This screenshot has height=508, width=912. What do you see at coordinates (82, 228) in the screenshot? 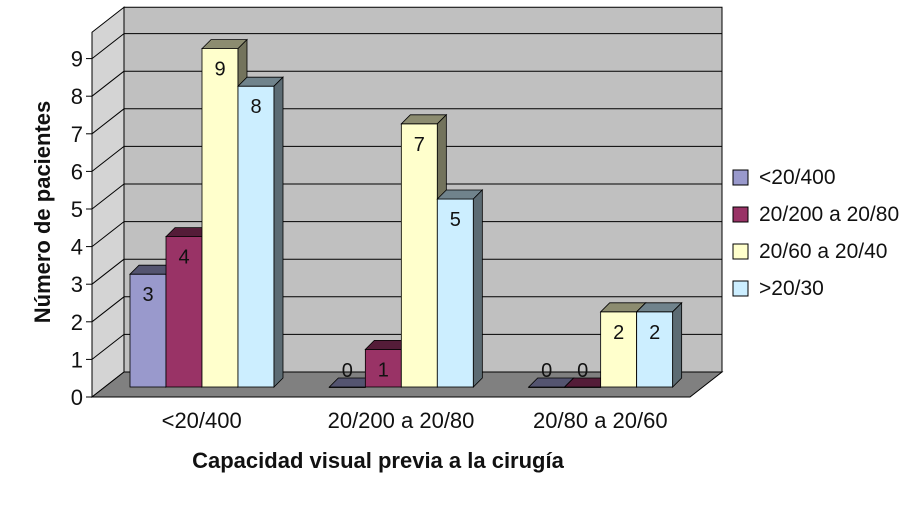
I see `y-axis-ticks: 0 1 2 3 4 5 6 7 8 9` at bounding box center [82, 228].